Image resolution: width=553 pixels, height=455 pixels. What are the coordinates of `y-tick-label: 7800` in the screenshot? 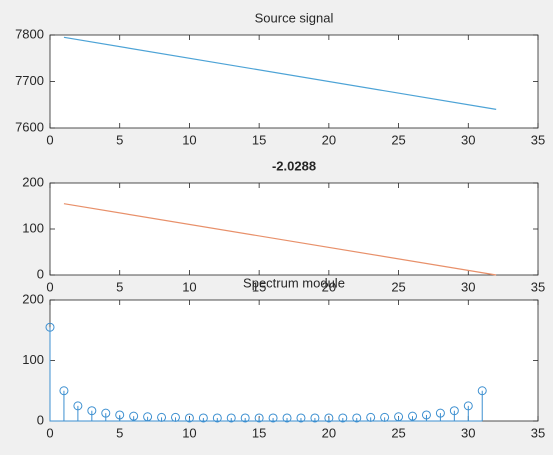 It's located at (29, 33).